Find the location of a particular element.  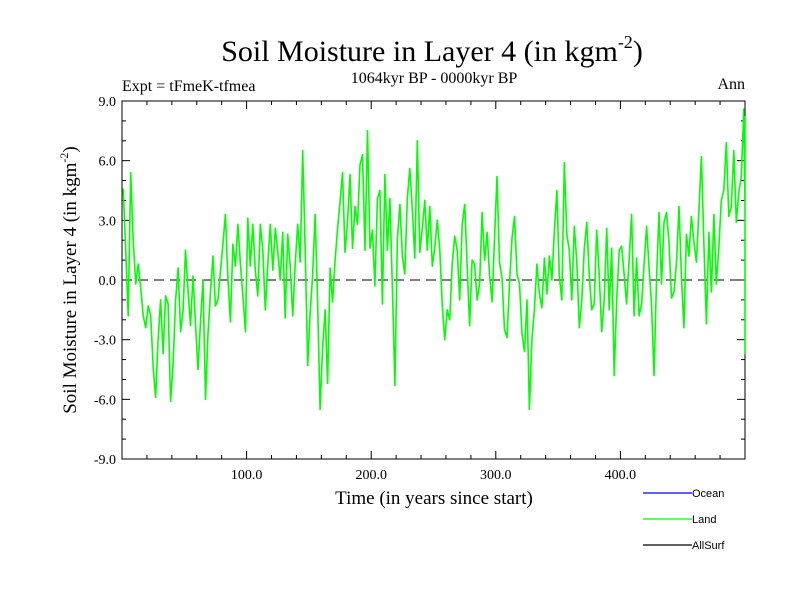

y-axis-label-close: ) is located at coordinates (70, 149).